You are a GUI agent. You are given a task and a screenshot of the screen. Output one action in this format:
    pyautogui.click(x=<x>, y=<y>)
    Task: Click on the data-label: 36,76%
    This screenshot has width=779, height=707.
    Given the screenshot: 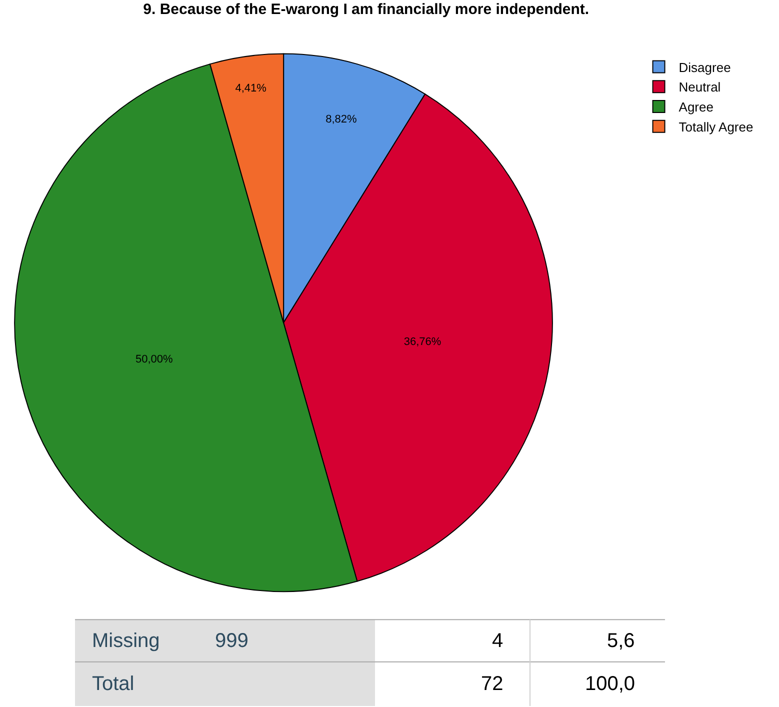 What is the action you would take?
    pyautogui.click(x=423, y=342)
    